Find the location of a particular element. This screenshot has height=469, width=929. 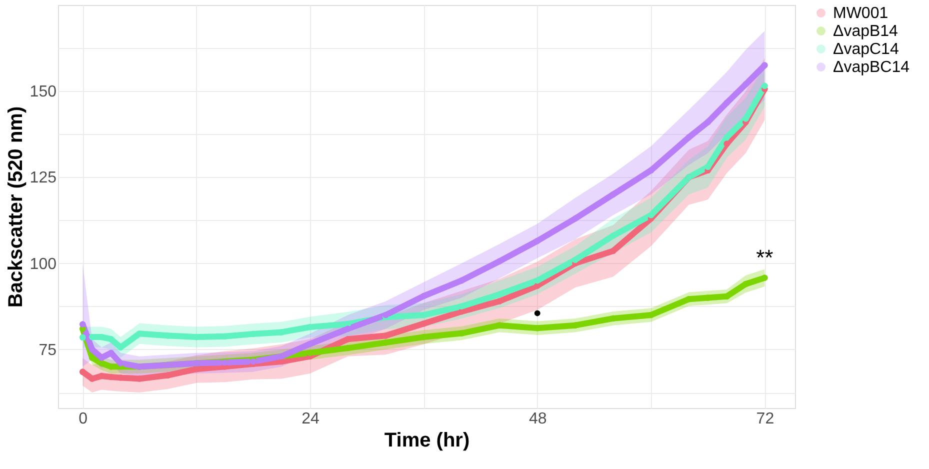

y-tick-label: 100 is located at coordinates (43, 264).